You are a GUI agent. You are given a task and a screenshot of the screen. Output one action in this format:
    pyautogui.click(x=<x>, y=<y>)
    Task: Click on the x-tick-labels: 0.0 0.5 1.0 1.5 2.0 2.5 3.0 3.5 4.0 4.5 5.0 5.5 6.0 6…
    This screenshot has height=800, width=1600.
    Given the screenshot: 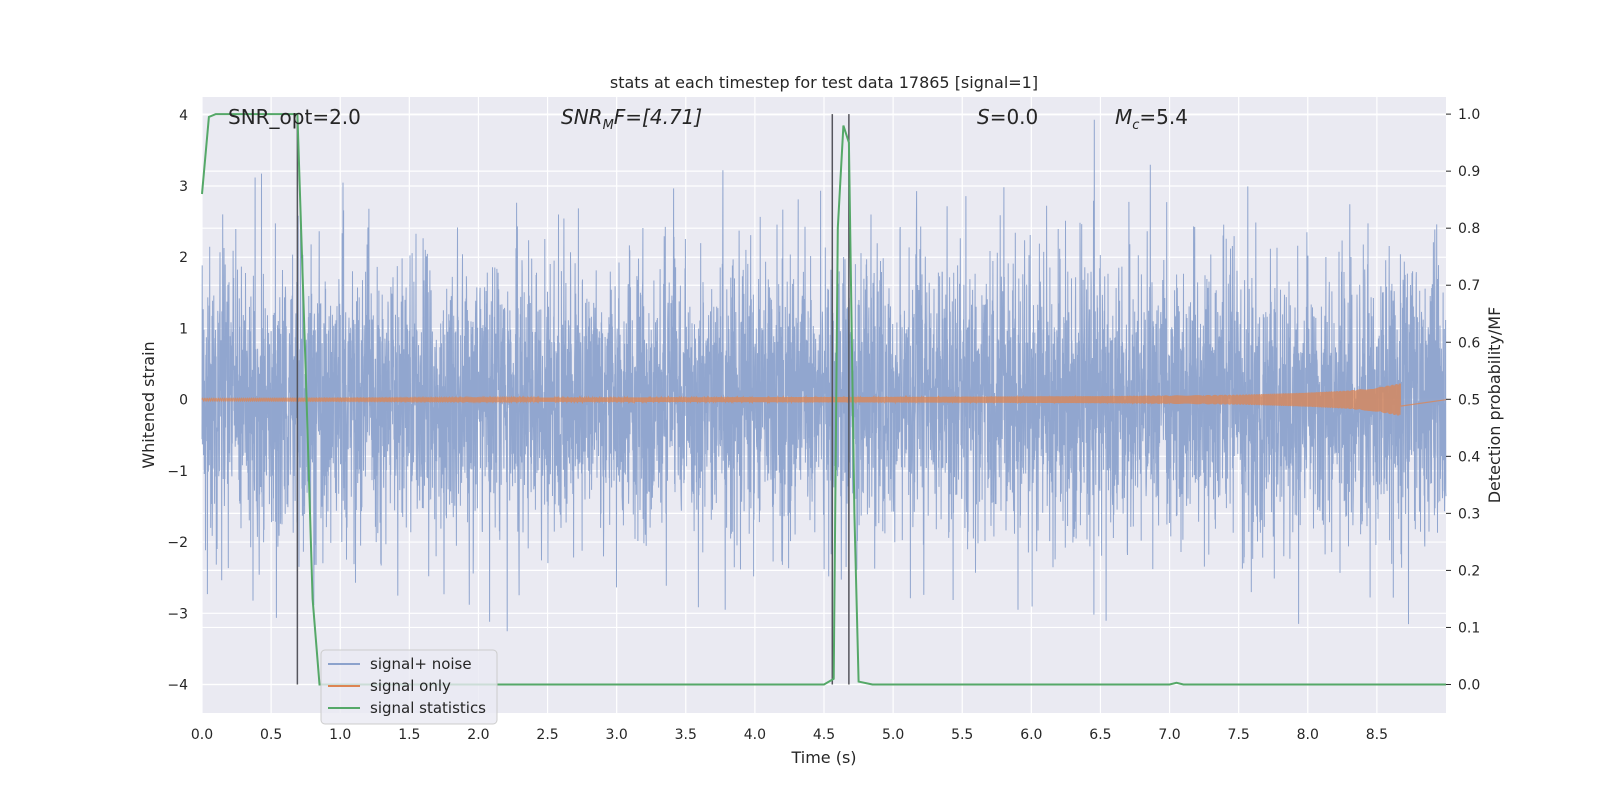 What is the action you would take?
    pyautogui.click(x=789, y=735)
    